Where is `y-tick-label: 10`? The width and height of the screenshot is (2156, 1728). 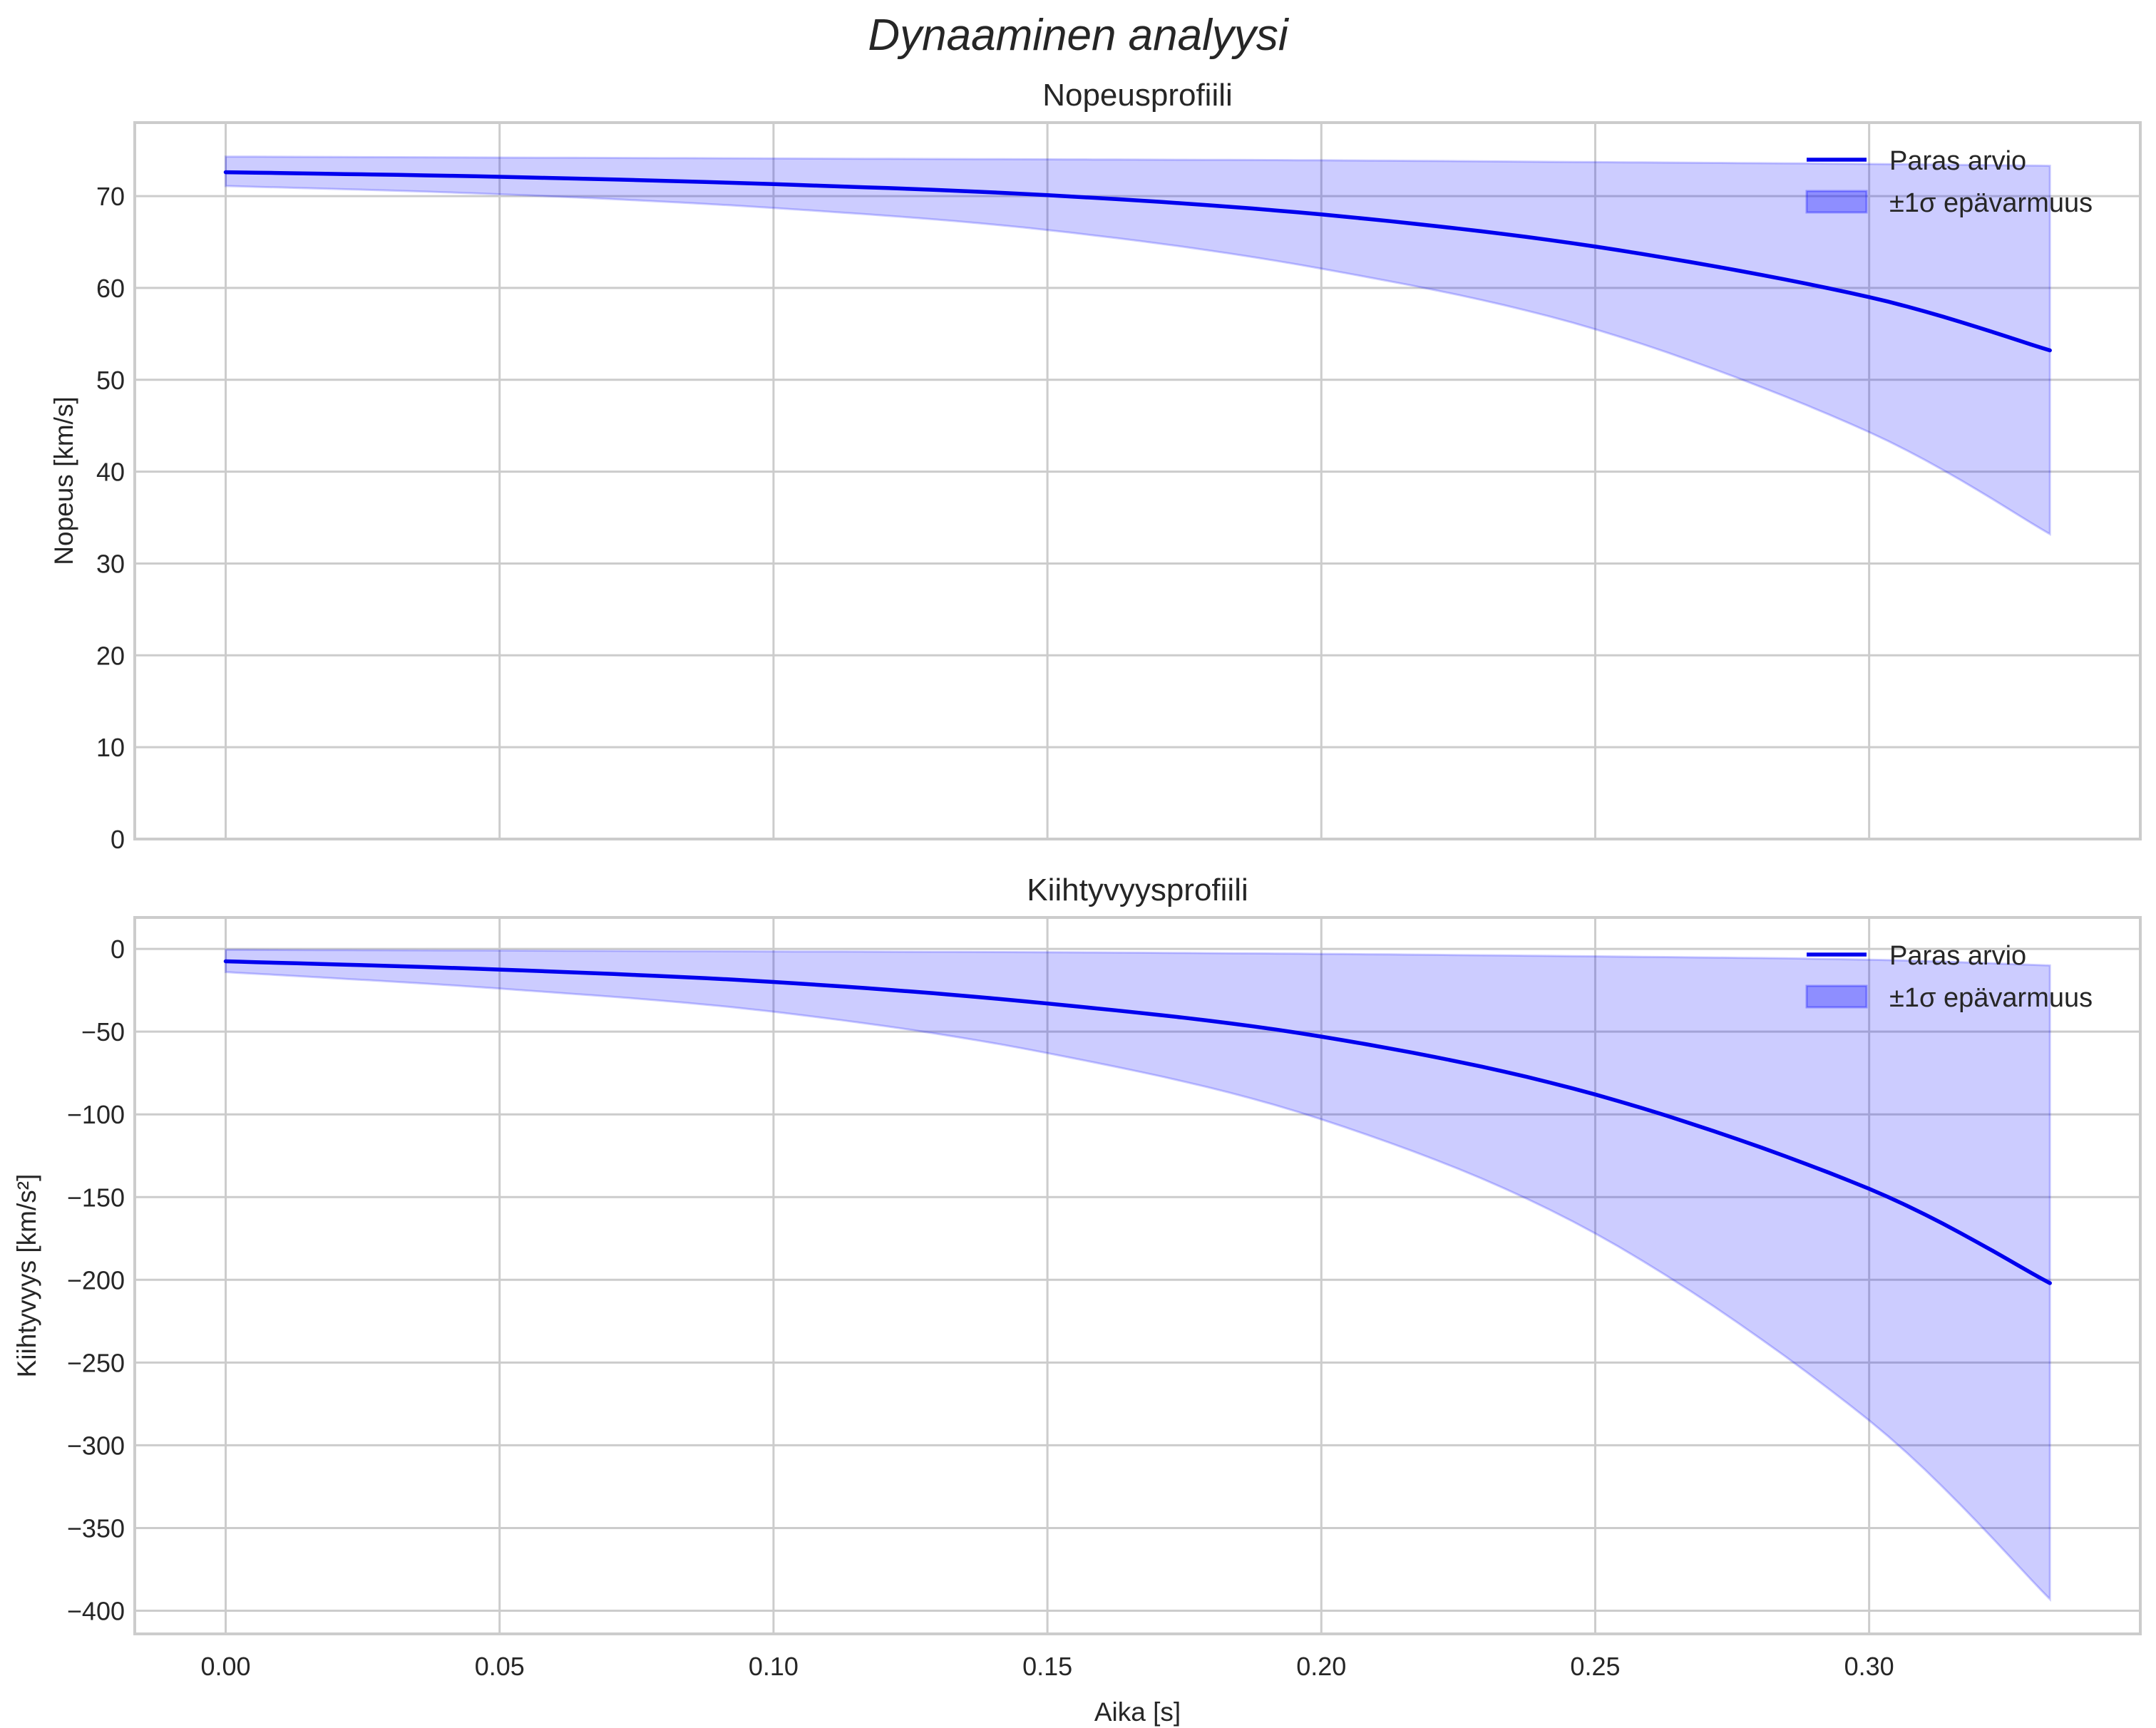 y-tick-label: 10 is located at coordinates (110, 747).